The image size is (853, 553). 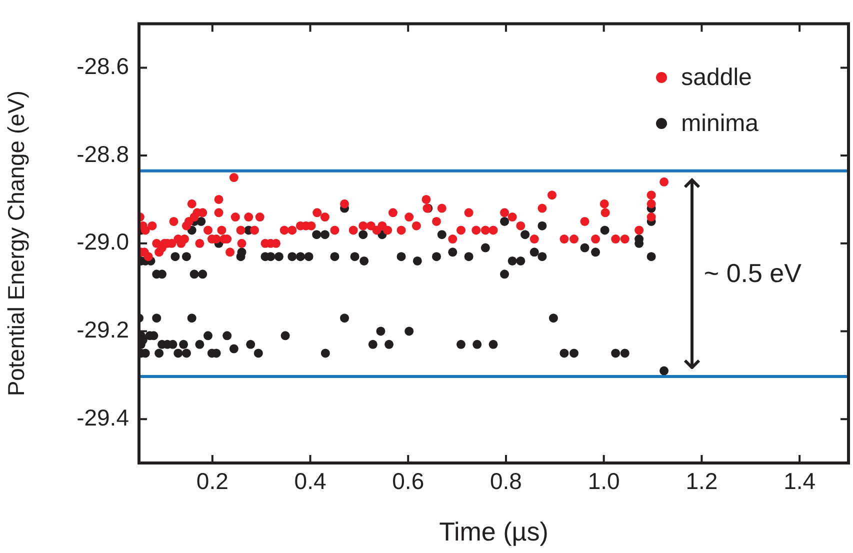 What do you see at coordinates (16, 243) in the screenshot?
I see `y-axis-title: Potential Energy Change (eV)` at bounding box center [16, 243].